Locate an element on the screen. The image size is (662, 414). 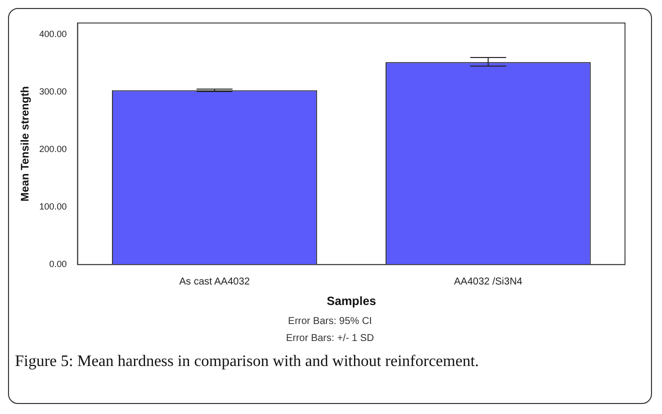
y-axis-title: Mean Tensile strength is located at coordinates (26, 144).